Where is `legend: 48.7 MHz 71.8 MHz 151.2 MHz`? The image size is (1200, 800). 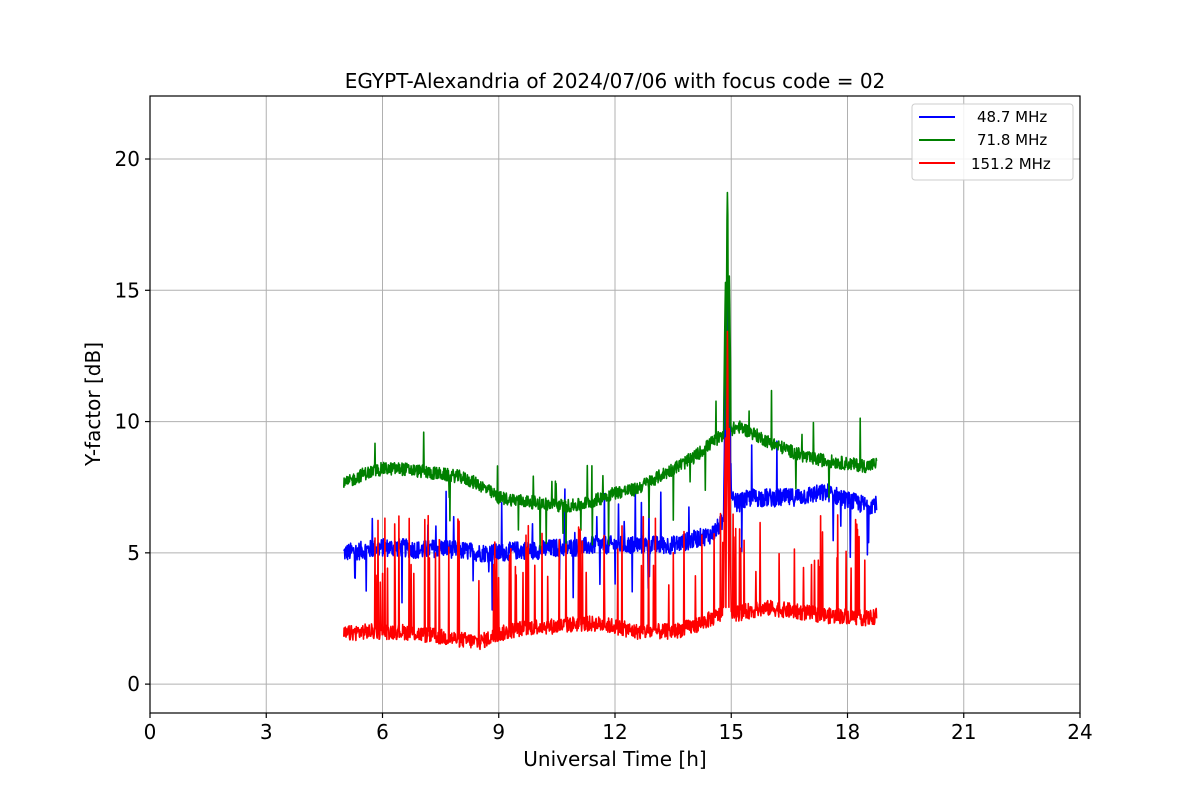 legend: 48.7 MHz 71.8 MHz 151.2 MHz is located at coordinates (992, 142).